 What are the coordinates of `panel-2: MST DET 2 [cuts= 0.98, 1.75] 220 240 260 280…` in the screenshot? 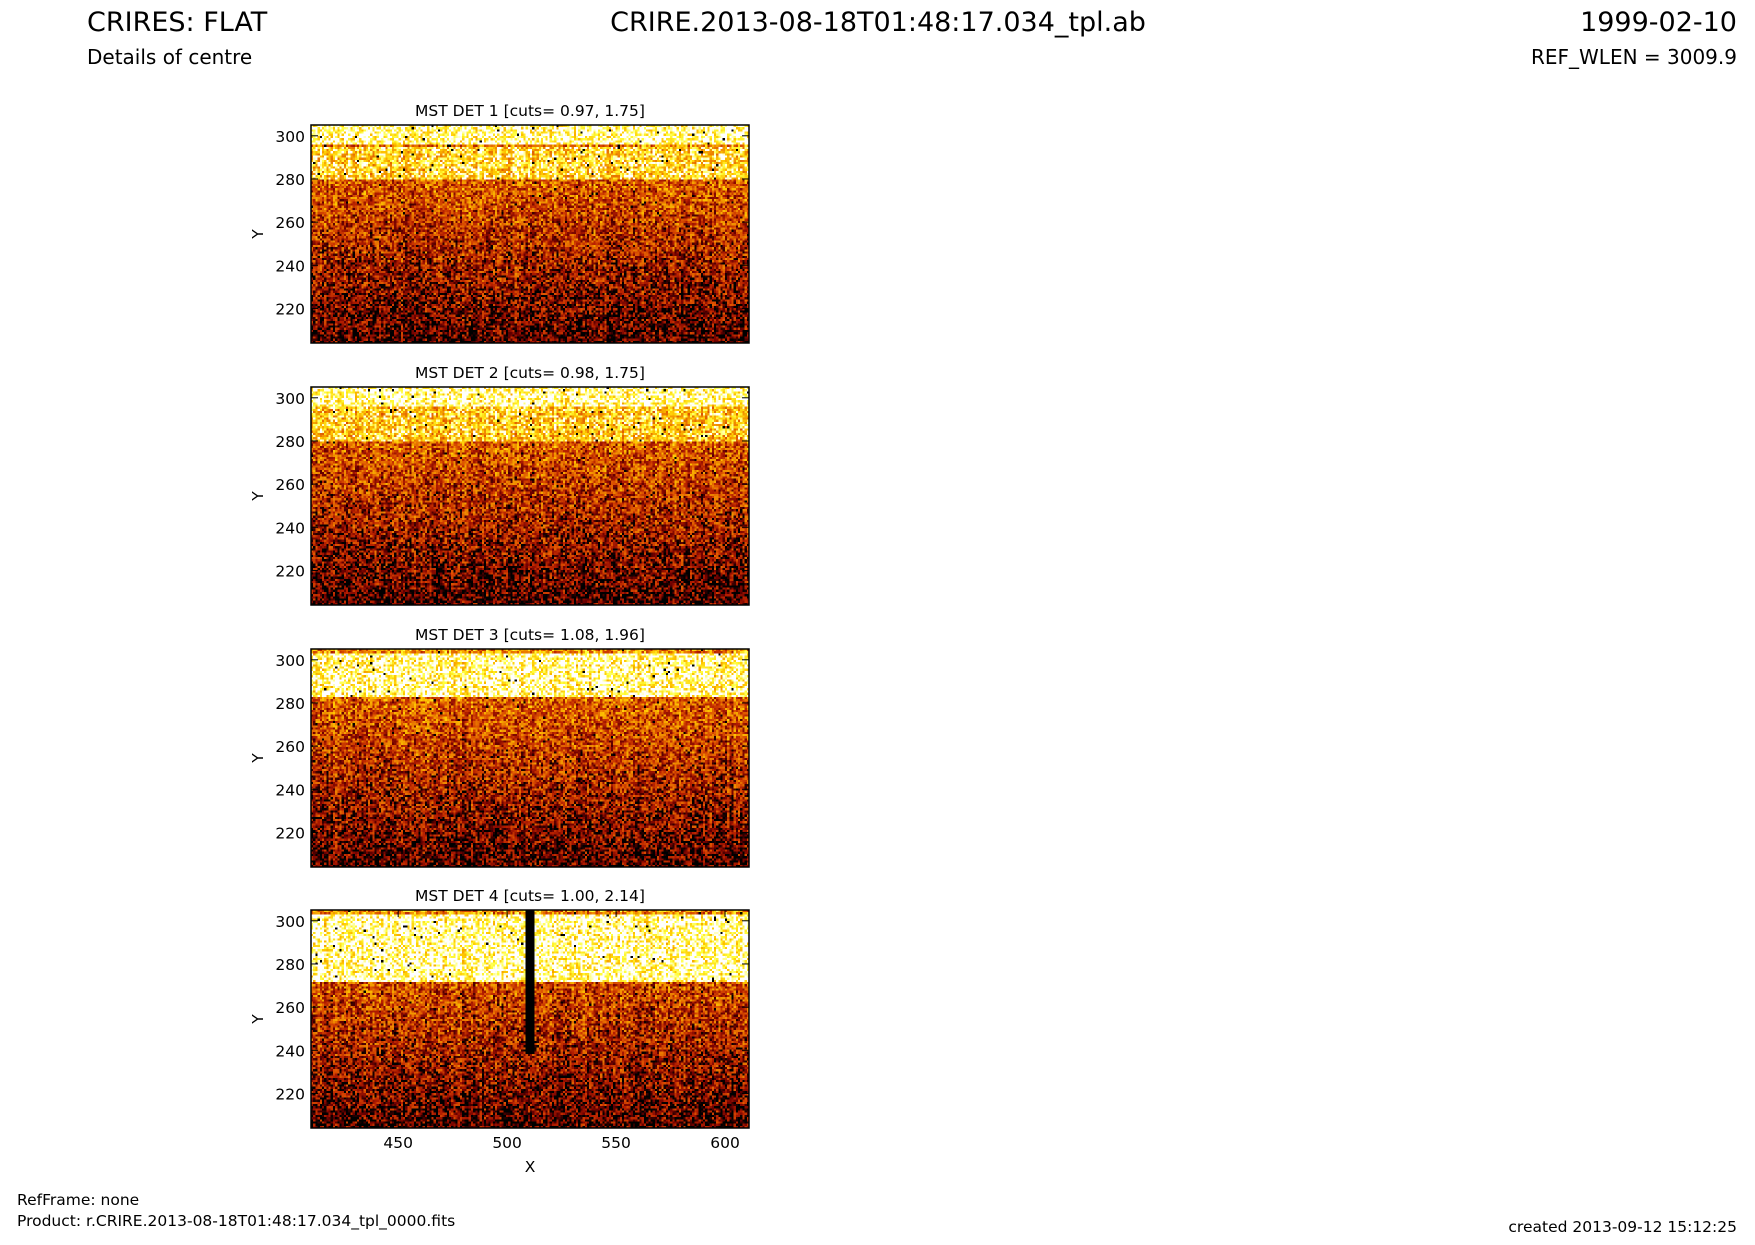 It's located at (499, 485).